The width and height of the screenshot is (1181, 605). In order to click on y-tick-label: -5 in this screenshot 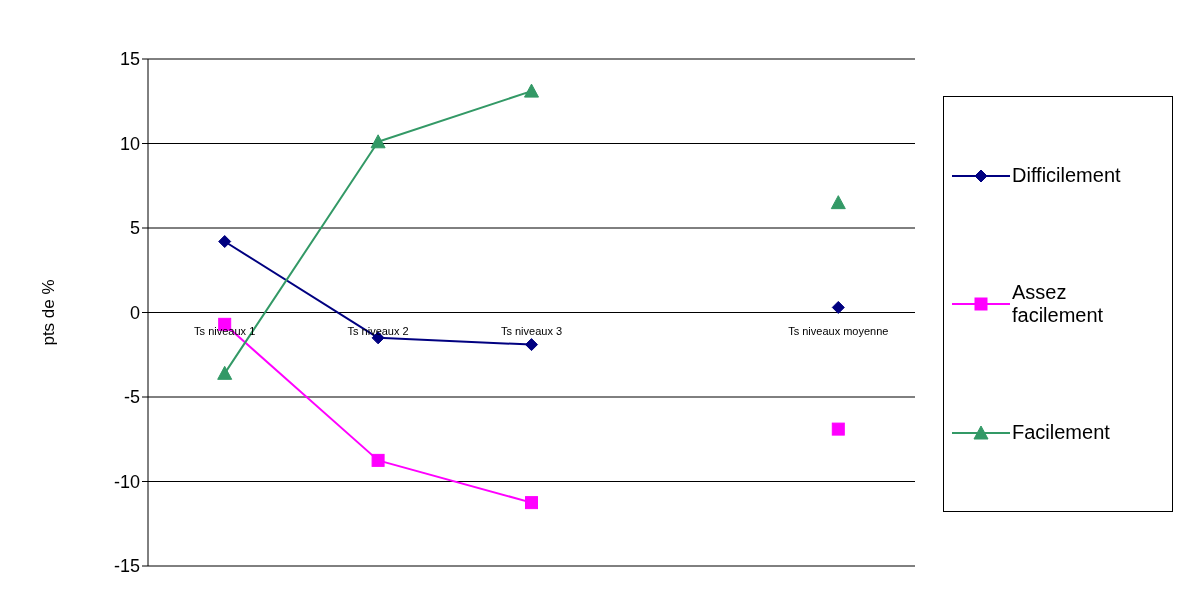, I will do `click(131, 397)`.